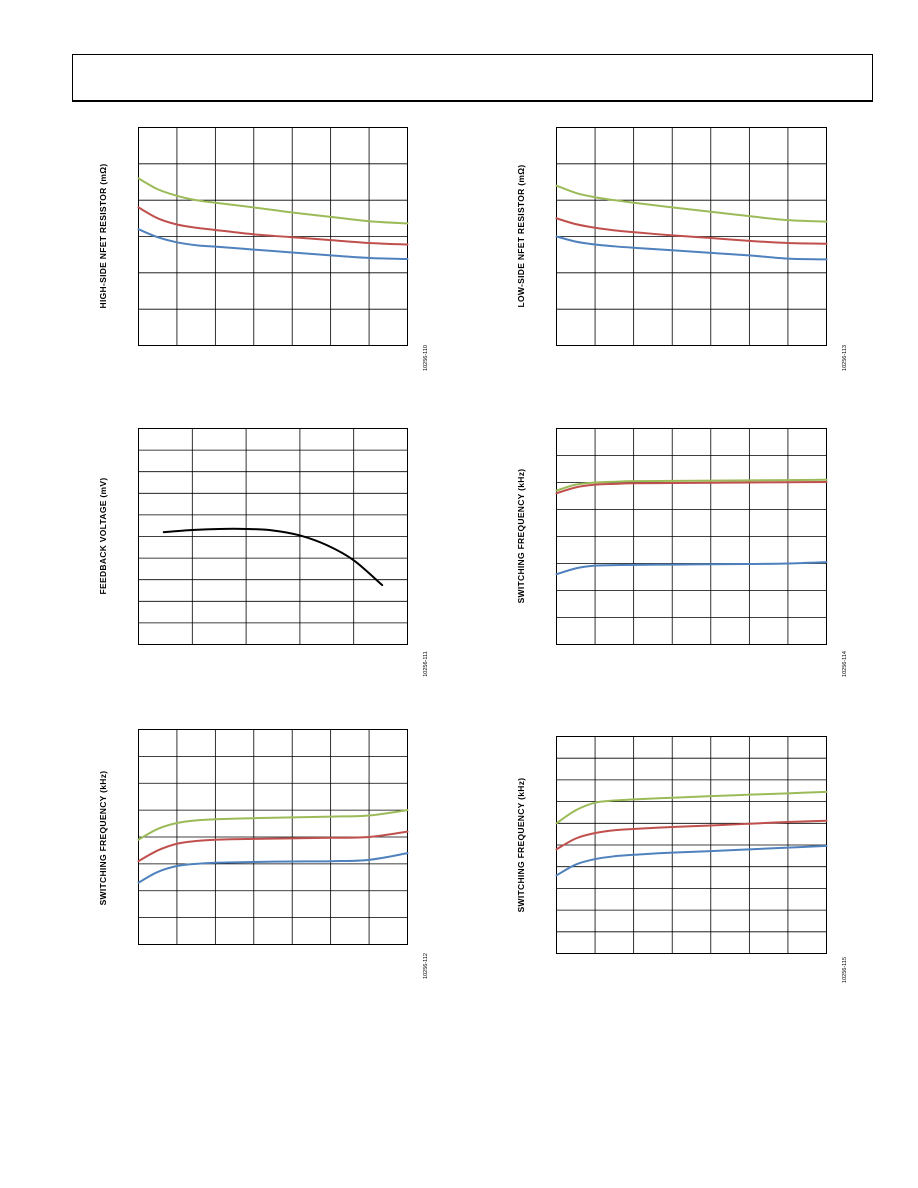 This screenshot has width=918, height=1188. Describe the element at coordinates (845, 970) in the screenshot. I see `figure-id: 10256-115` at that location.